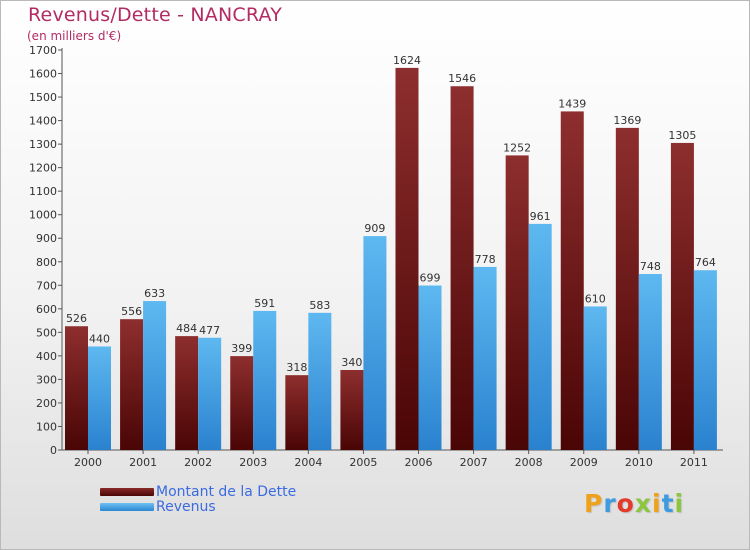 This screenshot has height=550, width=750. Describe the element at coordinates (253, 462) in the screenshot. I see `x-tick-label: 2003` at that location.